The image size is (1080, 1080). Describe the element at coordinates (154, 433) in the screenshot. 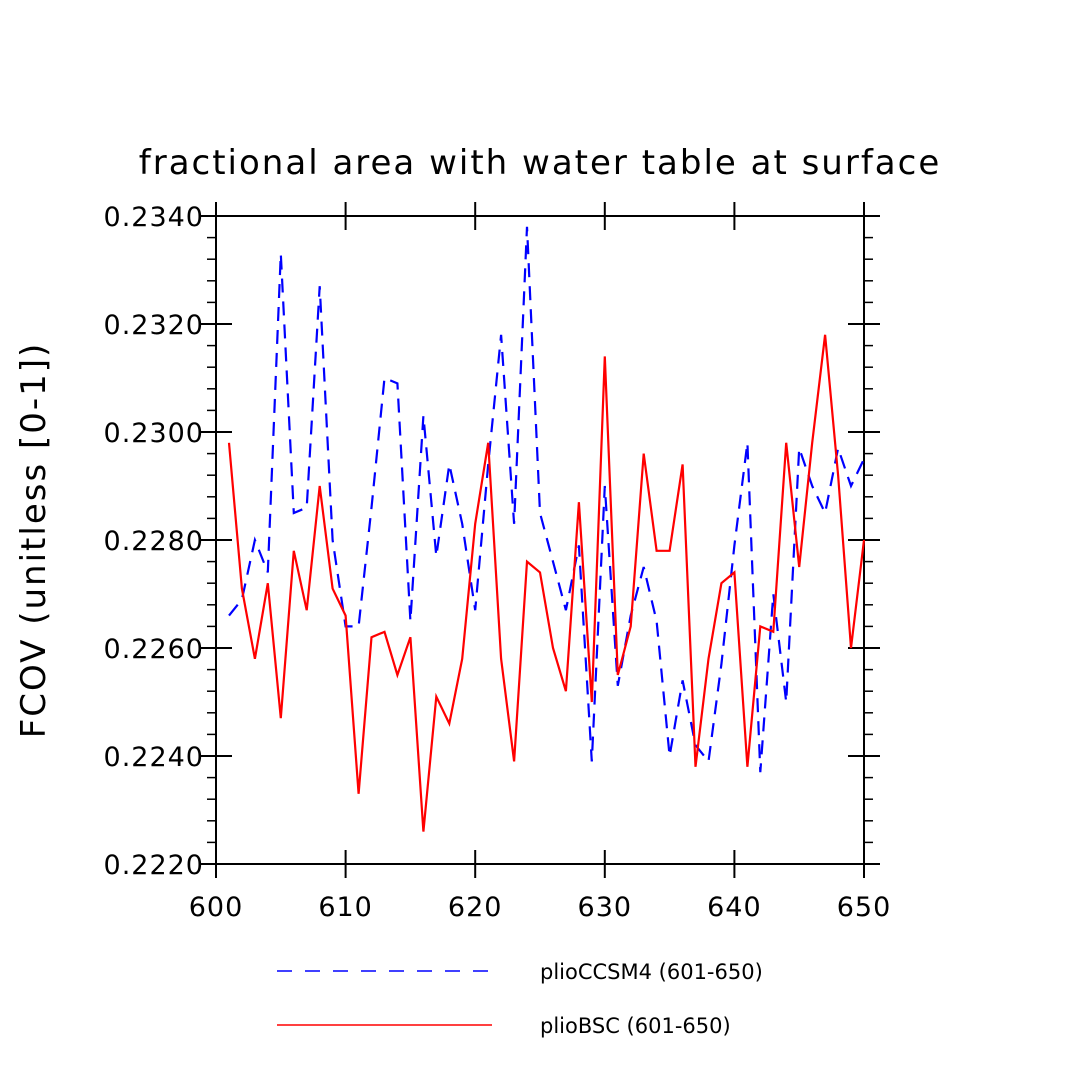

I see `y-tick-label: 0.2300` at that location.